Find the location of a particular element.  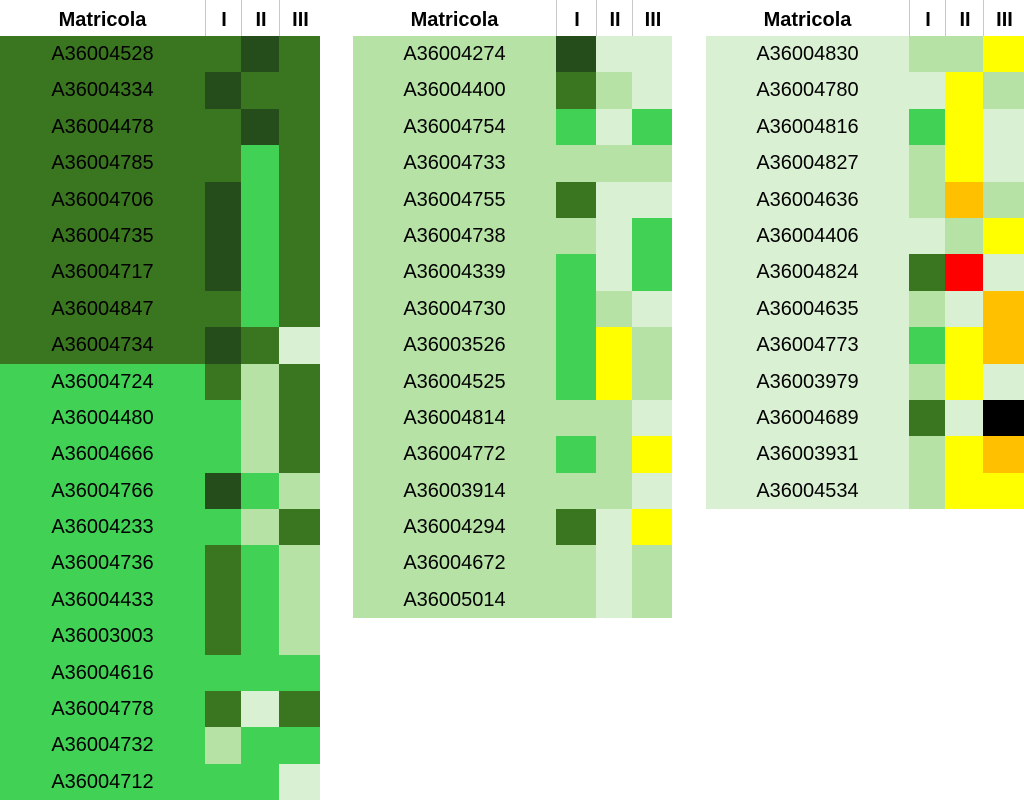

table-row: A36005014 is located at coordinates (512, 600).